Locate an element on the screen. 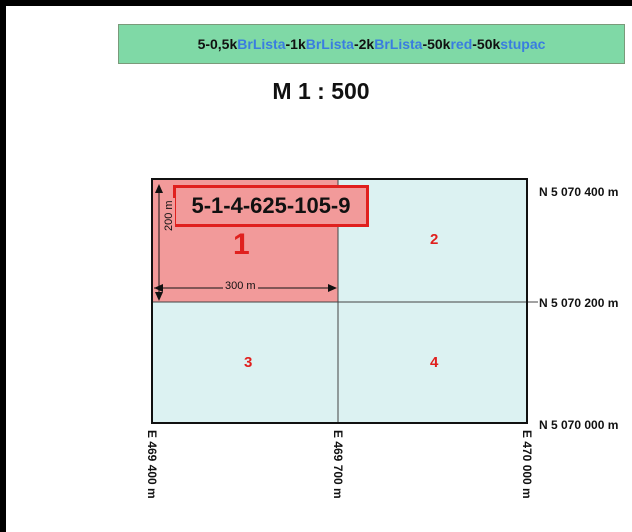 This screenshot has height=532, width=632. northing-label: N 5 070 400 m is located at coordinates (579, 192).